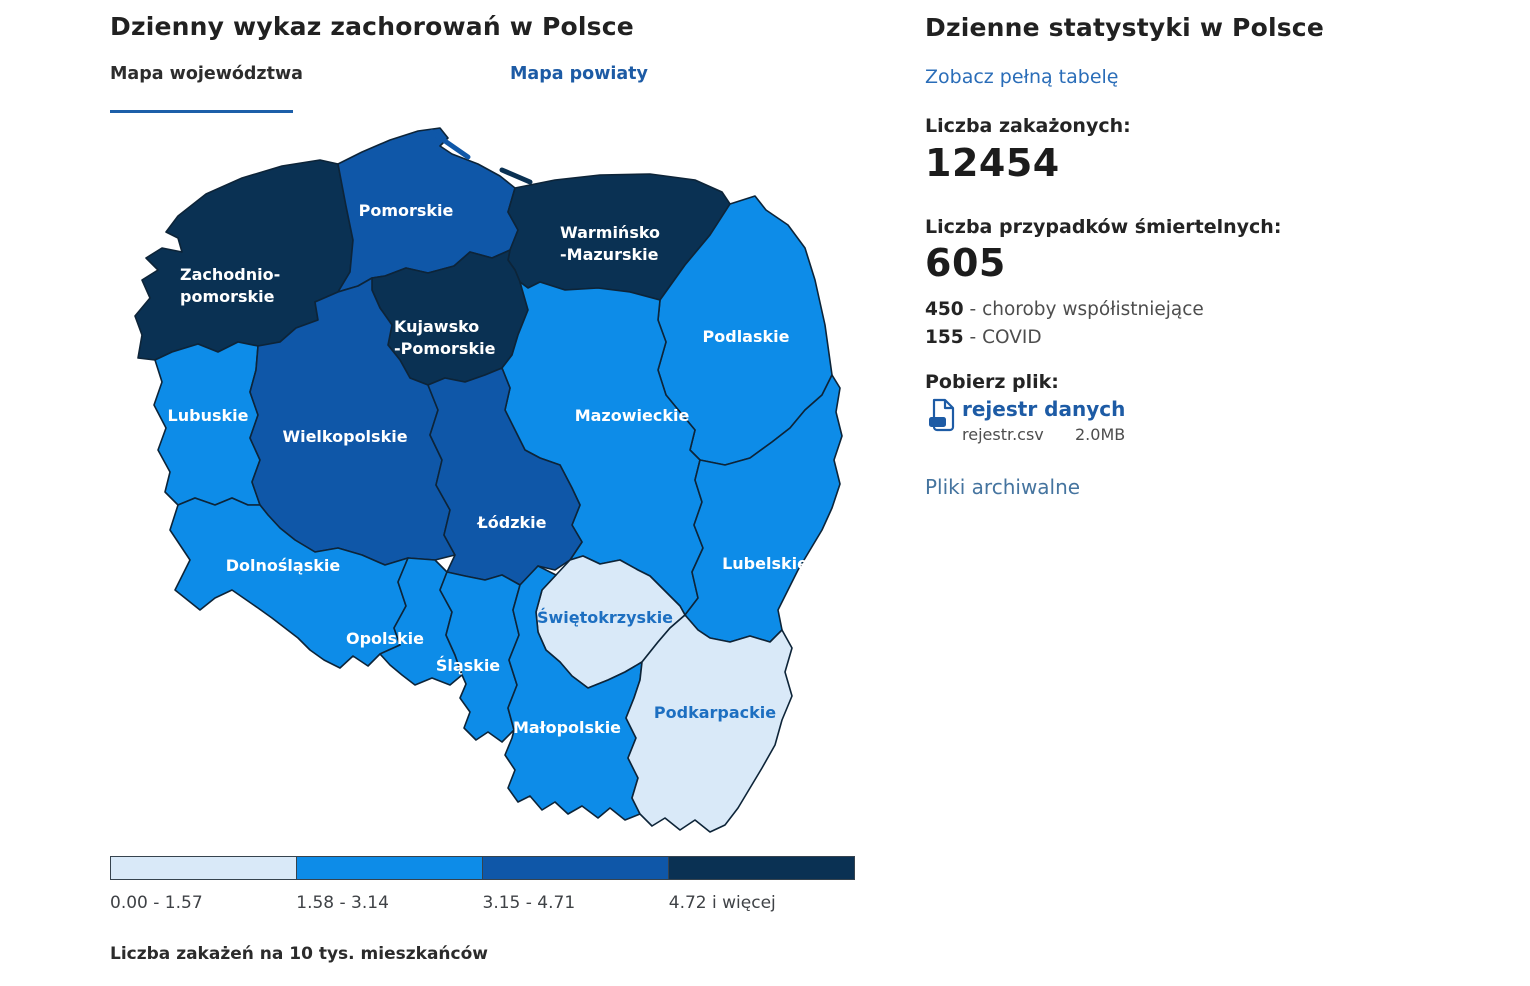 Image resolution: width=1530 pixels, height=986 pixels. Describe the element at coordinates (1012, 337) in the screenshot. I see `breakdown-covid-label: COVID` at that location.